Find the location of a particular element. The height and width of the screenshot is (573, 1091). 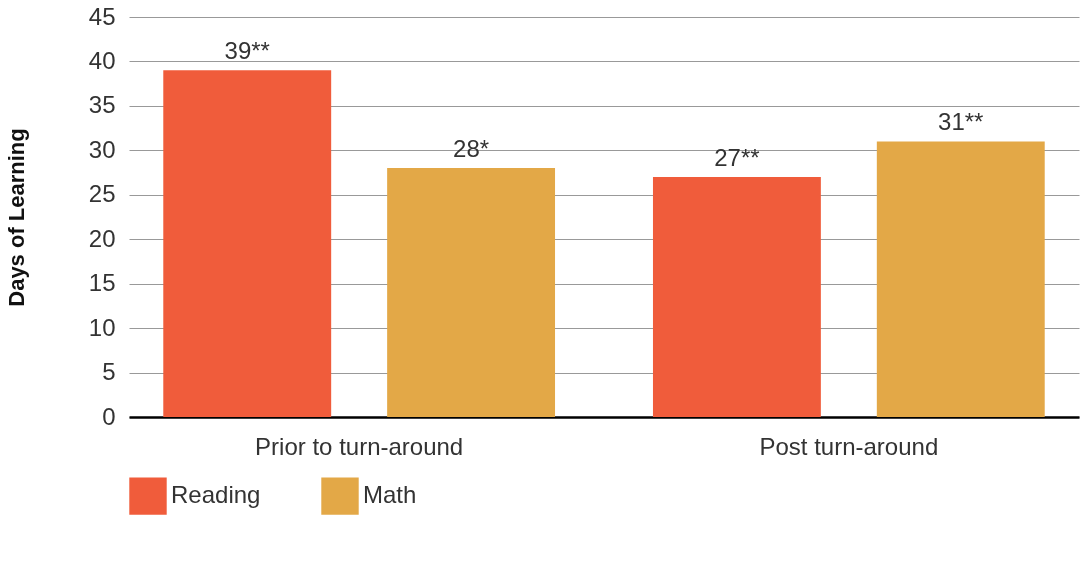

data-label: 39** is located at coordinates (247, 51).